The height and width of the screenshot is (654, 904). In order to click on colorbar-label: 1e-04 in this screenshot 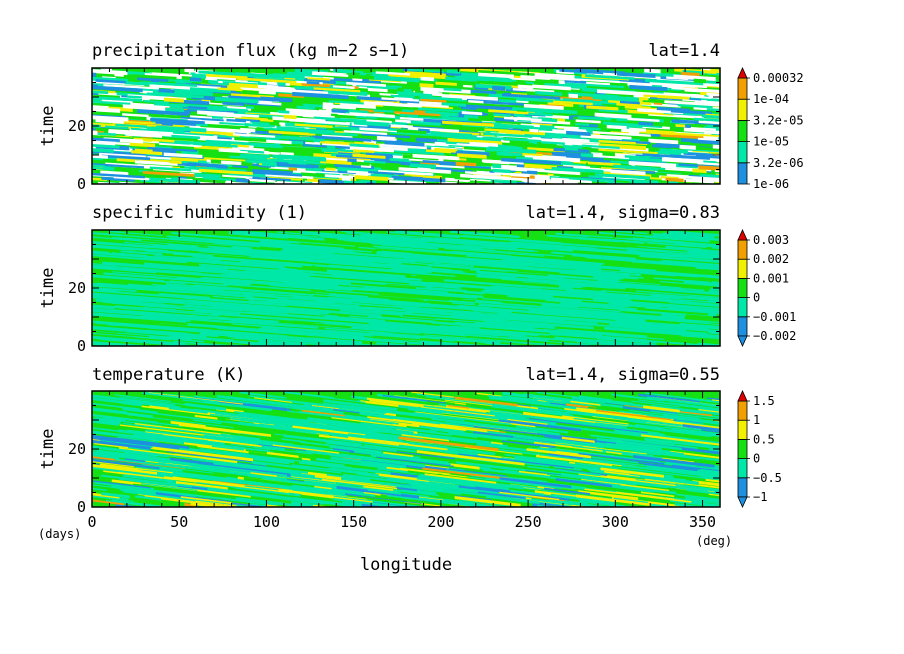, I will do `click(771, 99)`.